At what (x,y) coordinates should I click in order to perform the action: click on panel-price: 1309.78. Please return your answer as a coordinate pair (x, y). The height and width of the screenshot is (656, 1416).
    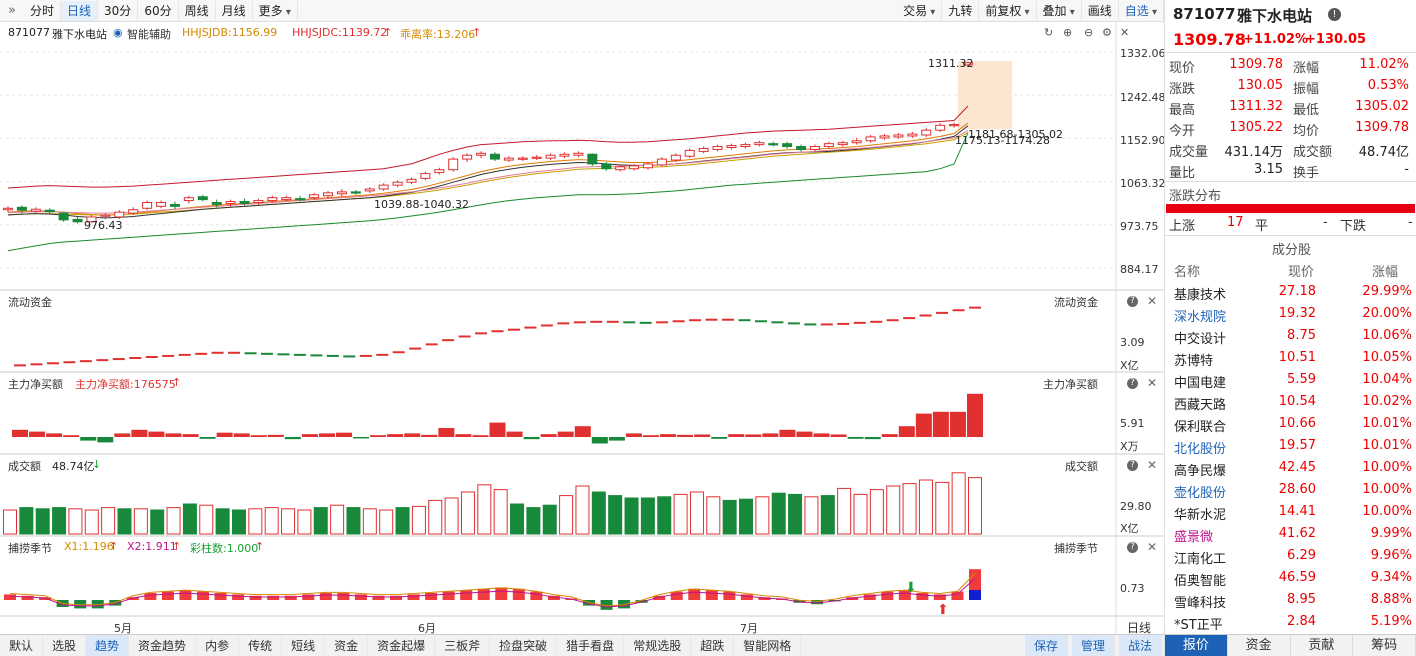
    Looking at the image, I should click on (1209, 39).